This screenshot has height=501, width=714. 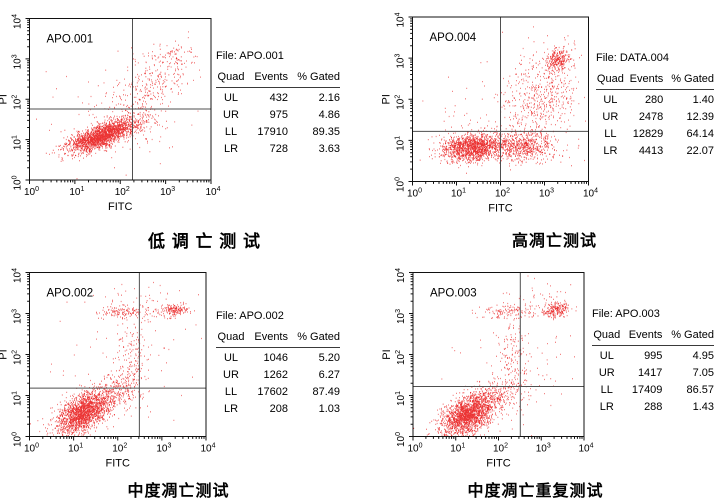 I want to click on quad-row: UR 1417 7.05, so click(x=653, y=371).